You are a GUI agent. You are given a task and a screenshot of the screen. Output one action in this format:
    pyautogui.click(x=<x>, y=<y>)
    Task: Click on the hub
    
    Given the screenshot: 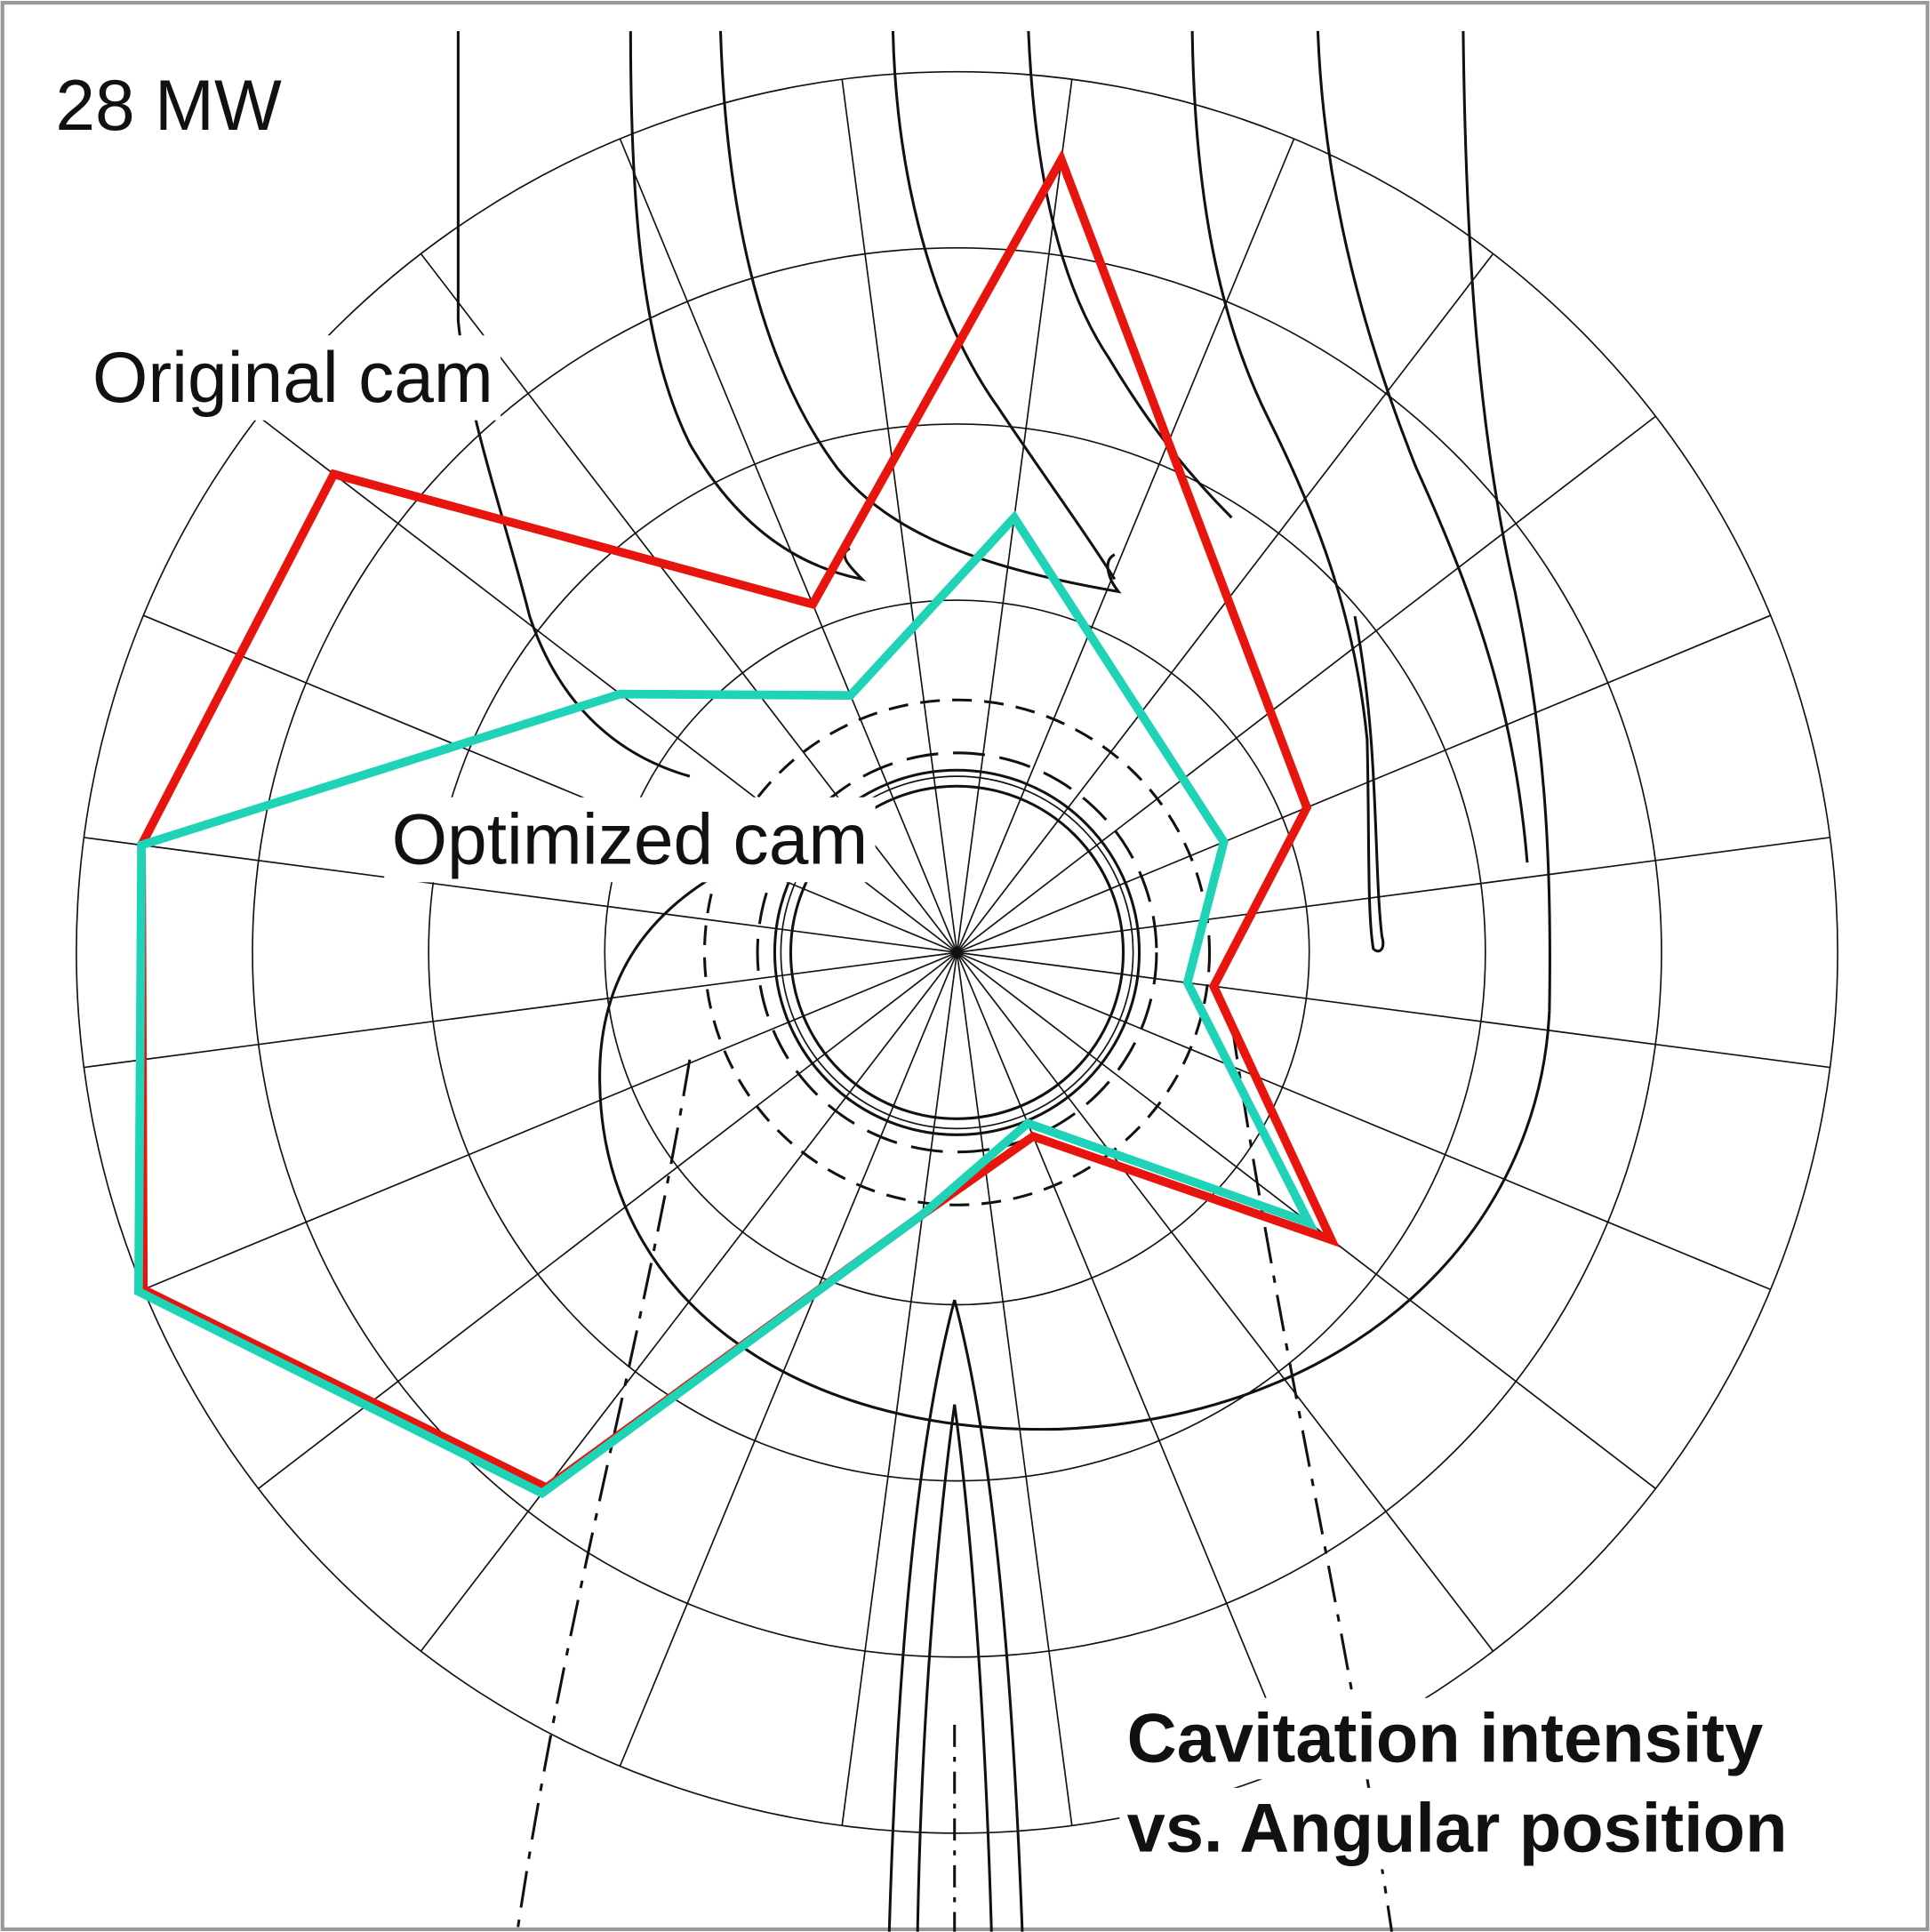 What is the action you would take?
    pyautogui.click(x=957, y=952)
    